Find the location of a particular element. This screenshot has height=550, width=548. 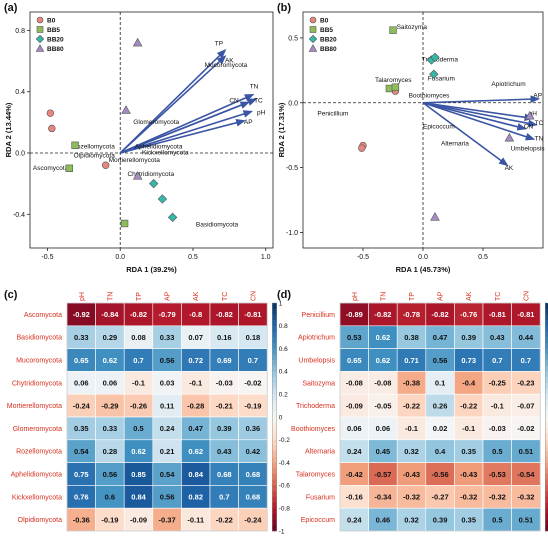

heat-cell-value: 0.1 is located at coordinates (440, 383).